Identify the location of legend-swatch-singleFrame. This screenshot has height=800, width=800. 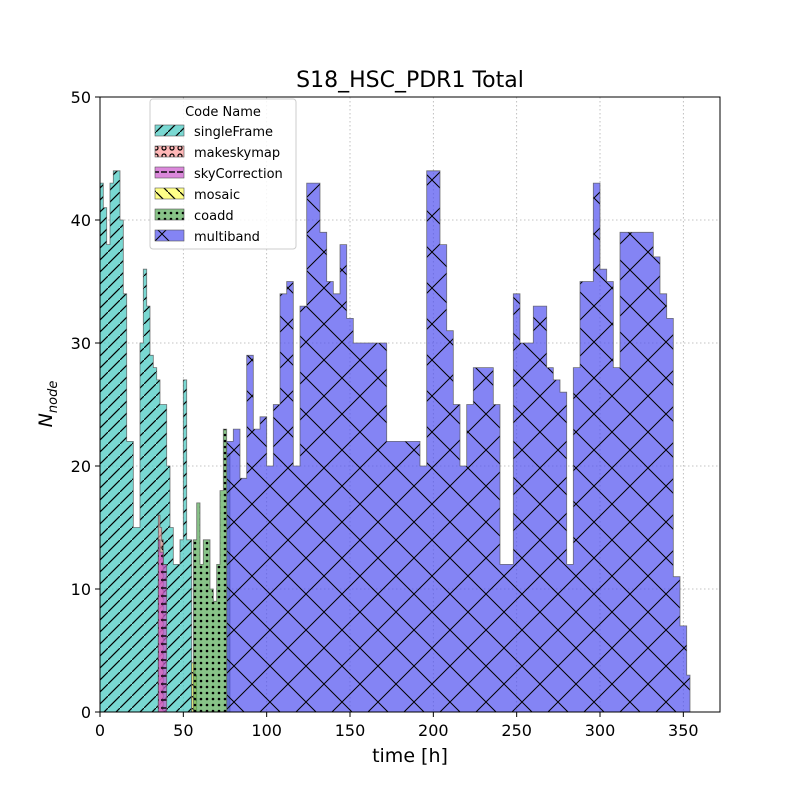
(169, 130).